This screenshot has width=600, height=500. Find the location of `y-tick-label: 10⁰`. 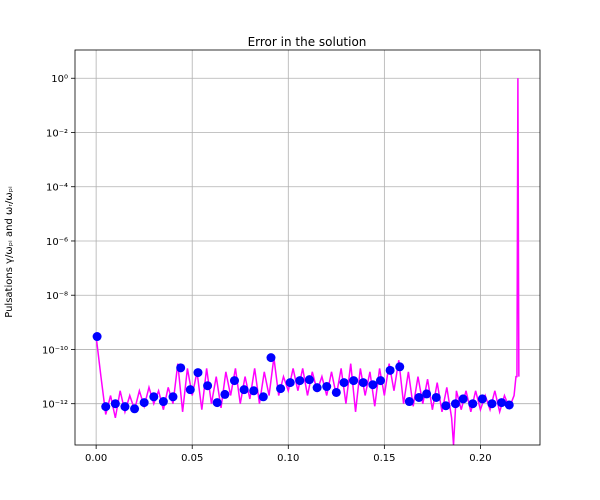

y-tick-label: 10⁰ is located at coordinates (59, 79).